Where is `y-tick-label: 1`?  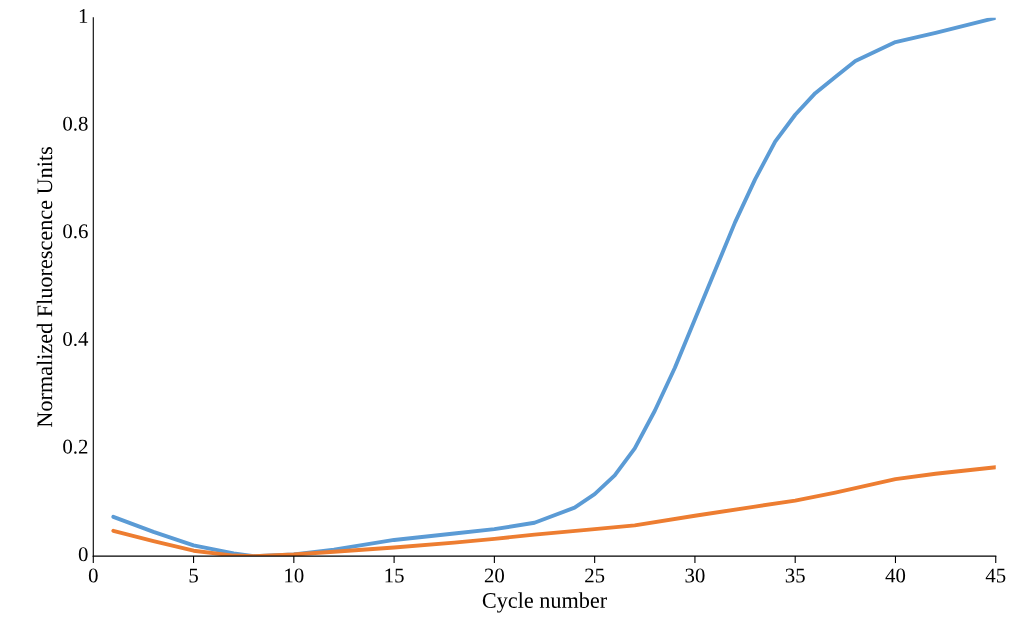 y-tick-label: 1 is located at coordinates (83, 16).